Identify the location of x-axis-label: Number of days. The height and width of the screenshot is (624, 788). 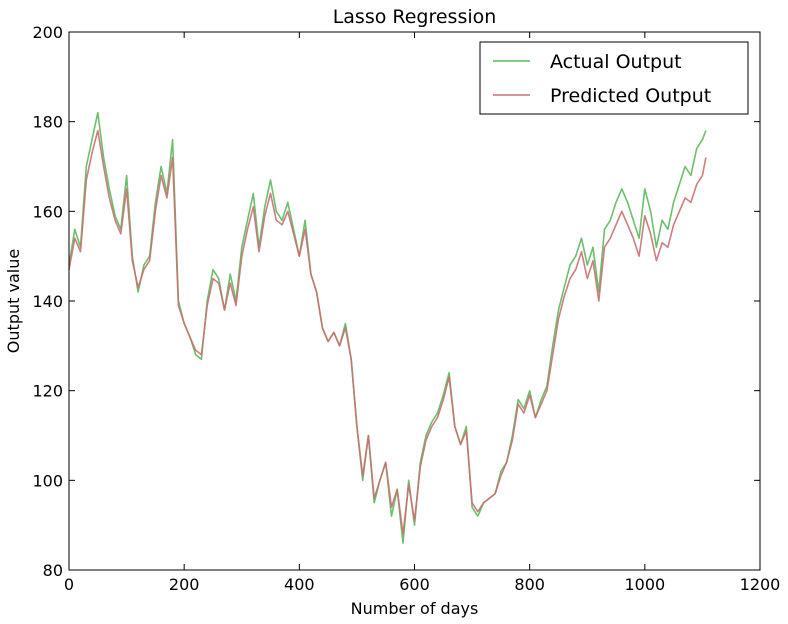
(415, 608).